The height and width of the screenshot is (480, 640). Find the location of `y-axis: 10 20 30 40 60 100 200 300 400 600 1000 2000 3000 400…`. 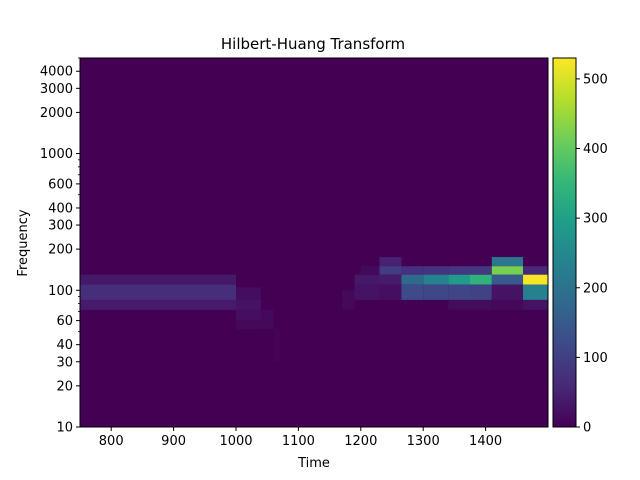

y-axis: 10 20 30 40 60 100 200 300 400 600 1000 2000 3000 400… is located at coordinates (60, 246).